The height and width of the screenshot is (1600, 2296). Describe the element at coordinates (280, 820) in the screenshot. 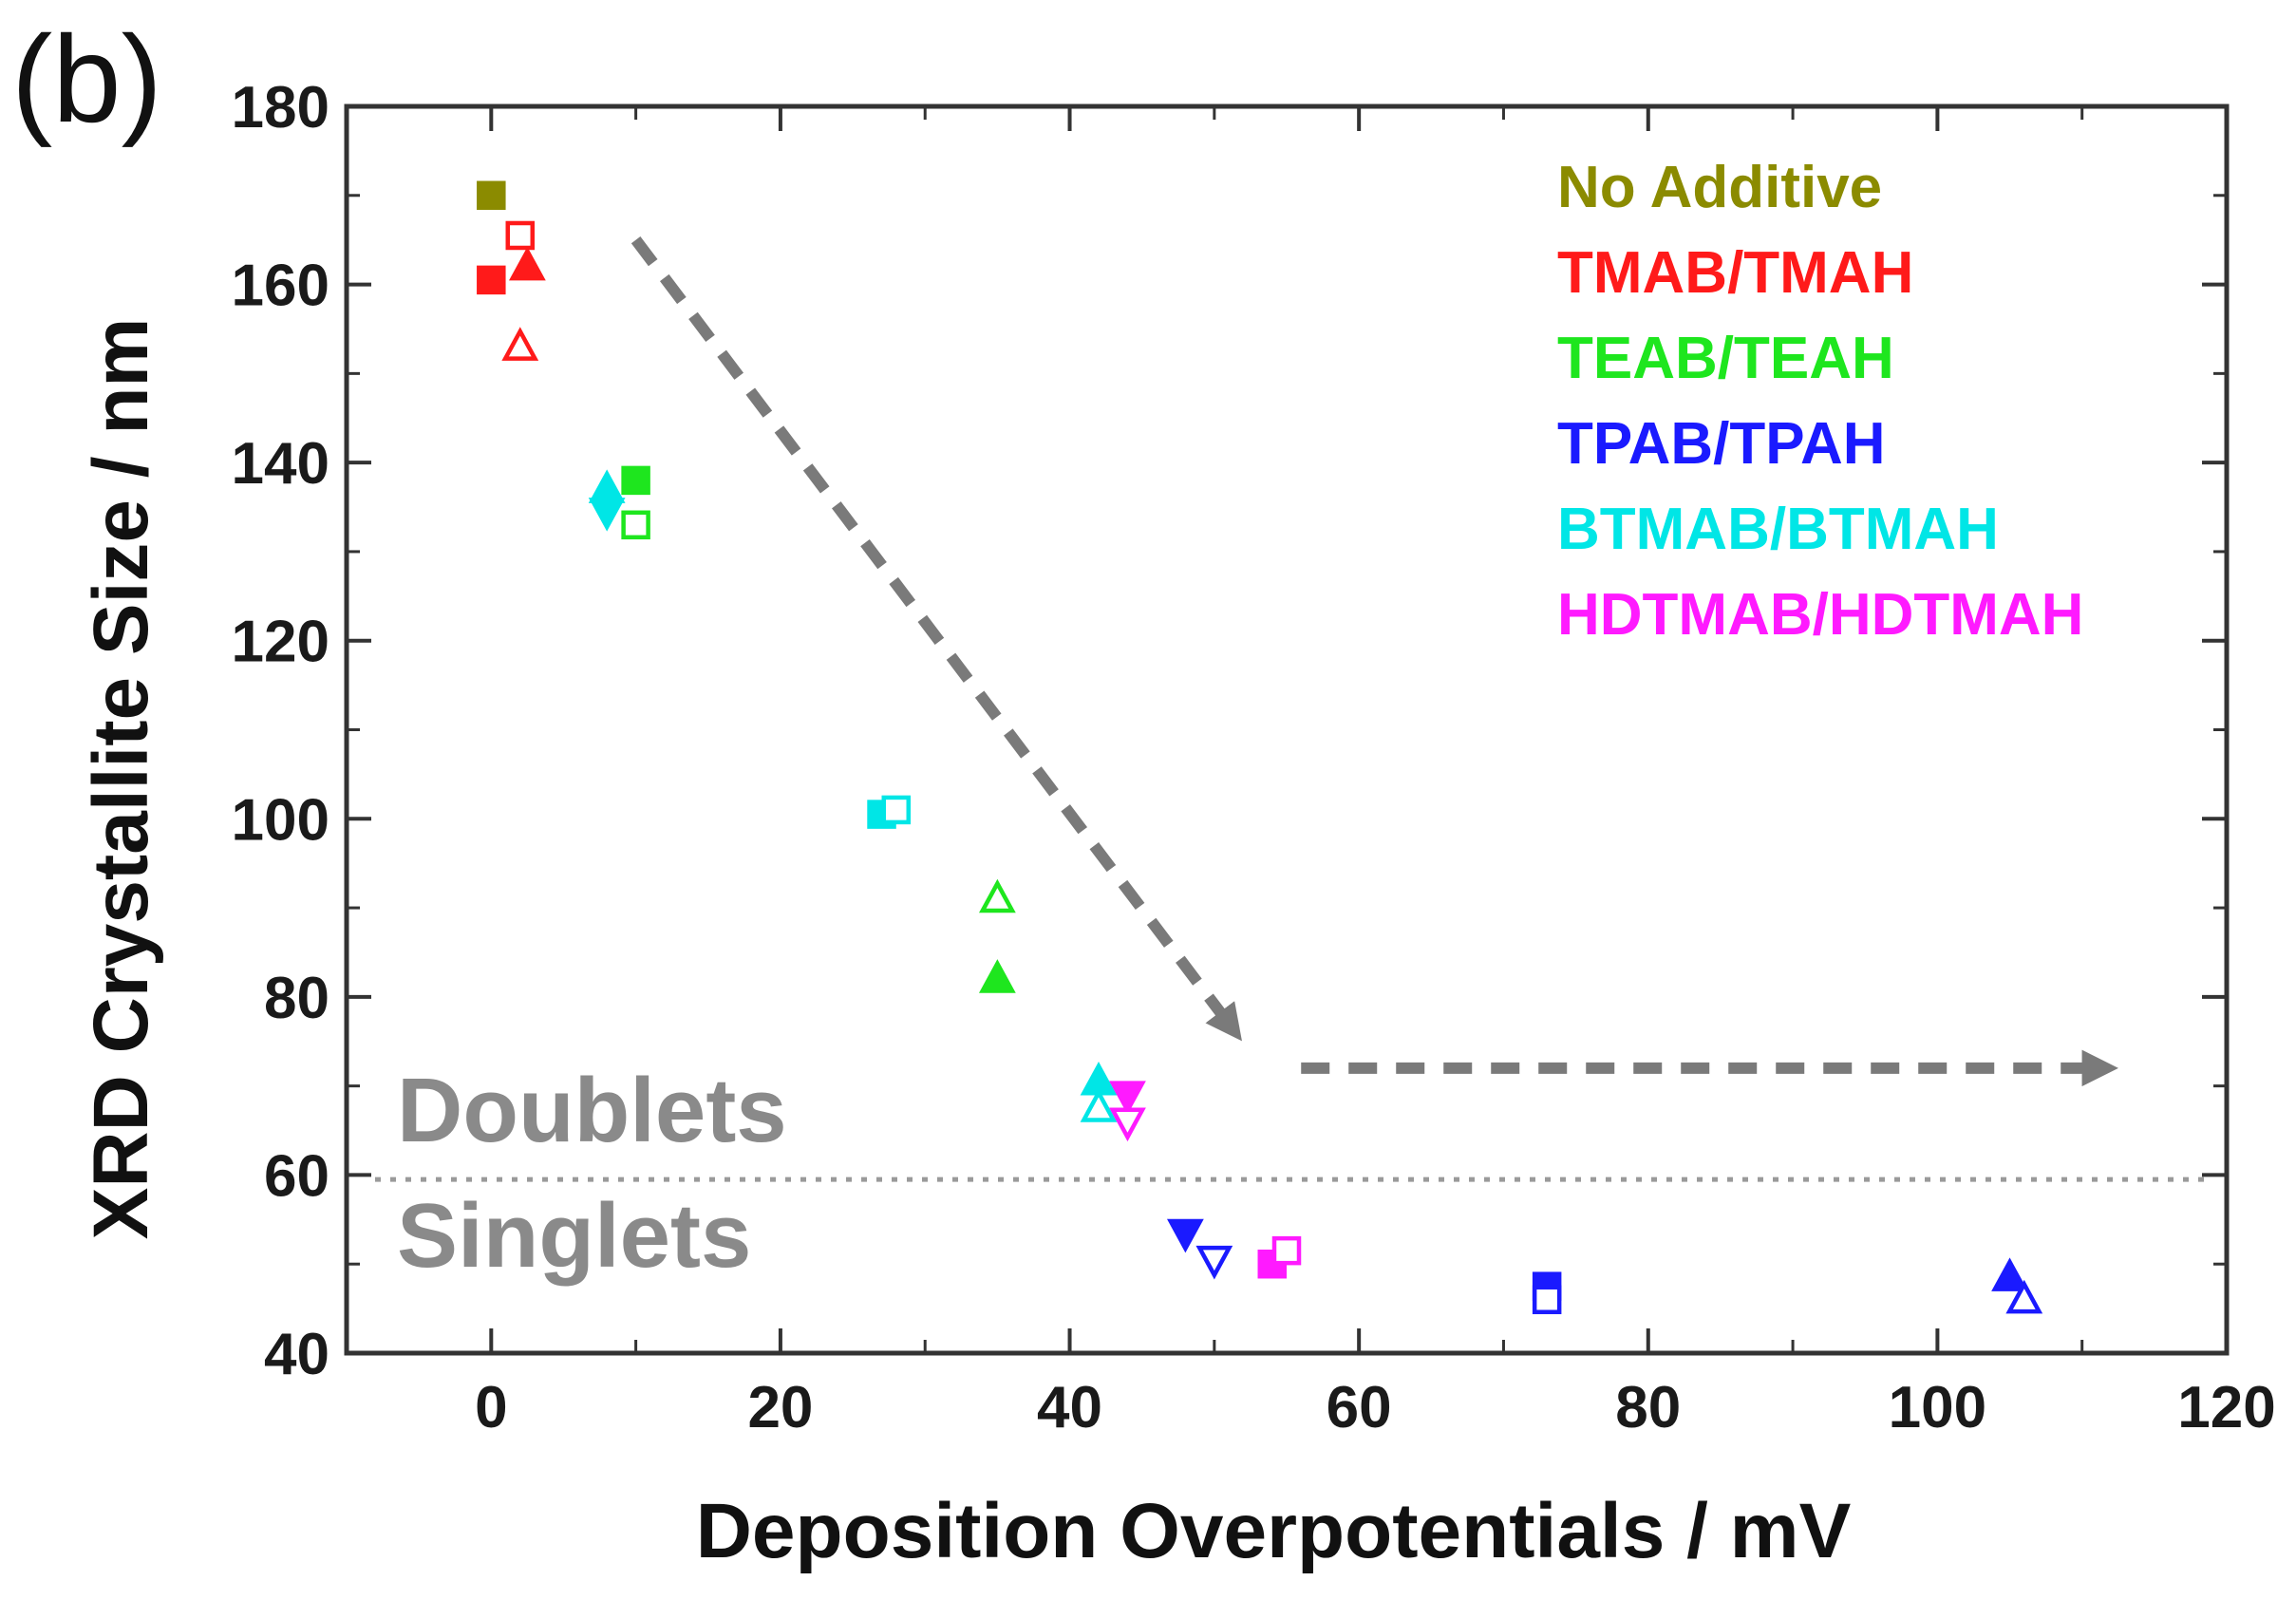

I see `y-tick-label: 100` at that location.